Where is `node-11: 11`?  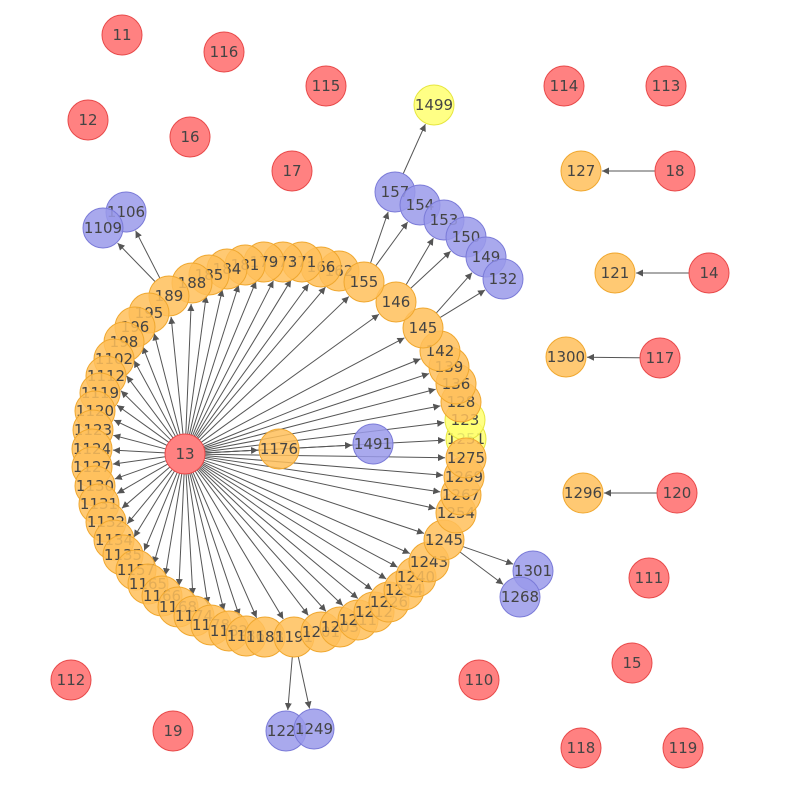
node-11: 11 is located at coordinates (122, 35).